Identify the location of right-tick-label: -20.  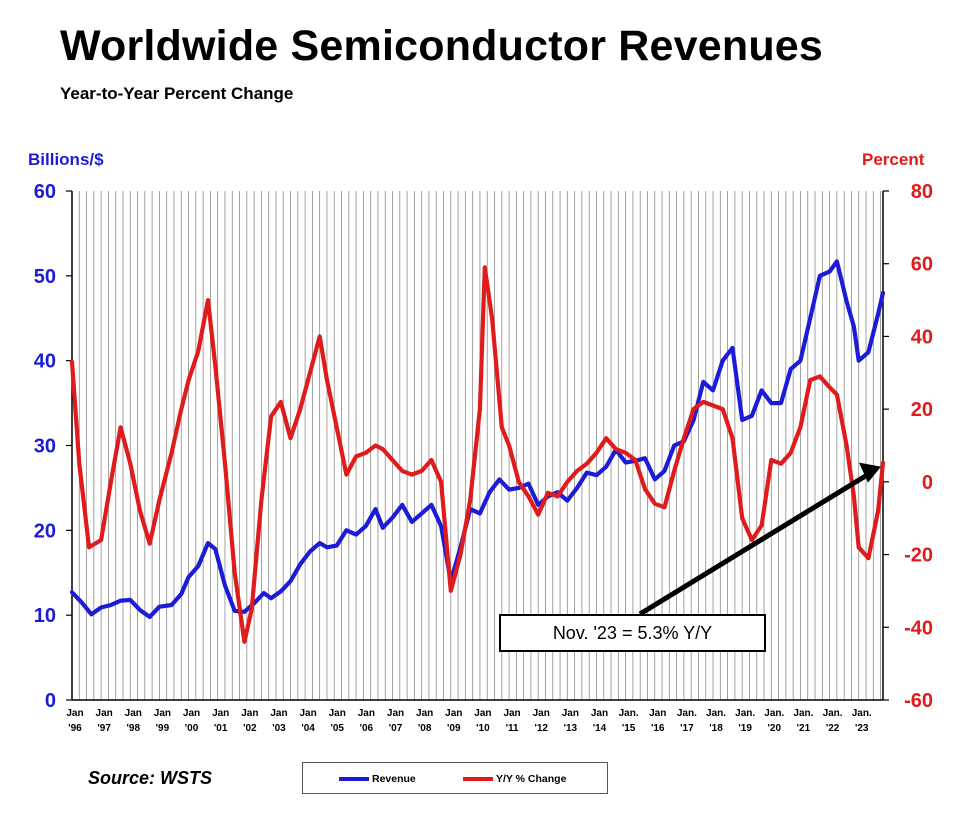
(918, 556).